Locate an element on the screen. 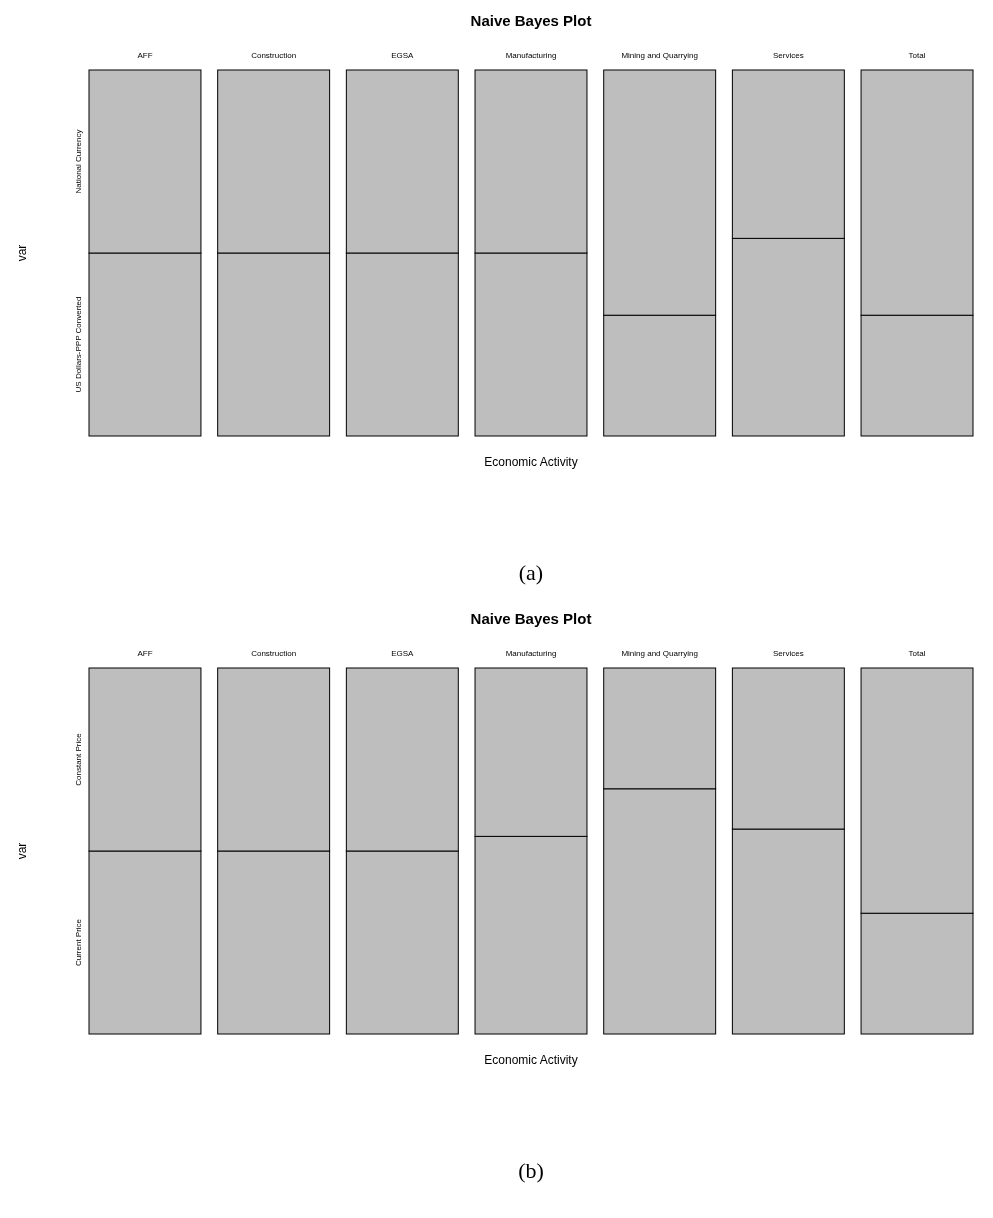 Image resolution: width=993 pixels, height=1218 pixels. text: (a) is located at coordinates (531, 572).